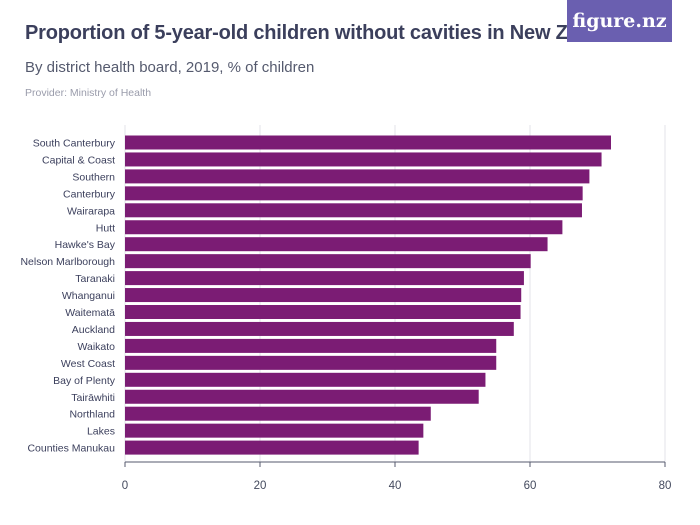 The image size is (700, 525). What do you see at coordinates (85, 245) in the screenshot?
I see `category-label: Hawke's Bay` at bounding box center [85, 245].